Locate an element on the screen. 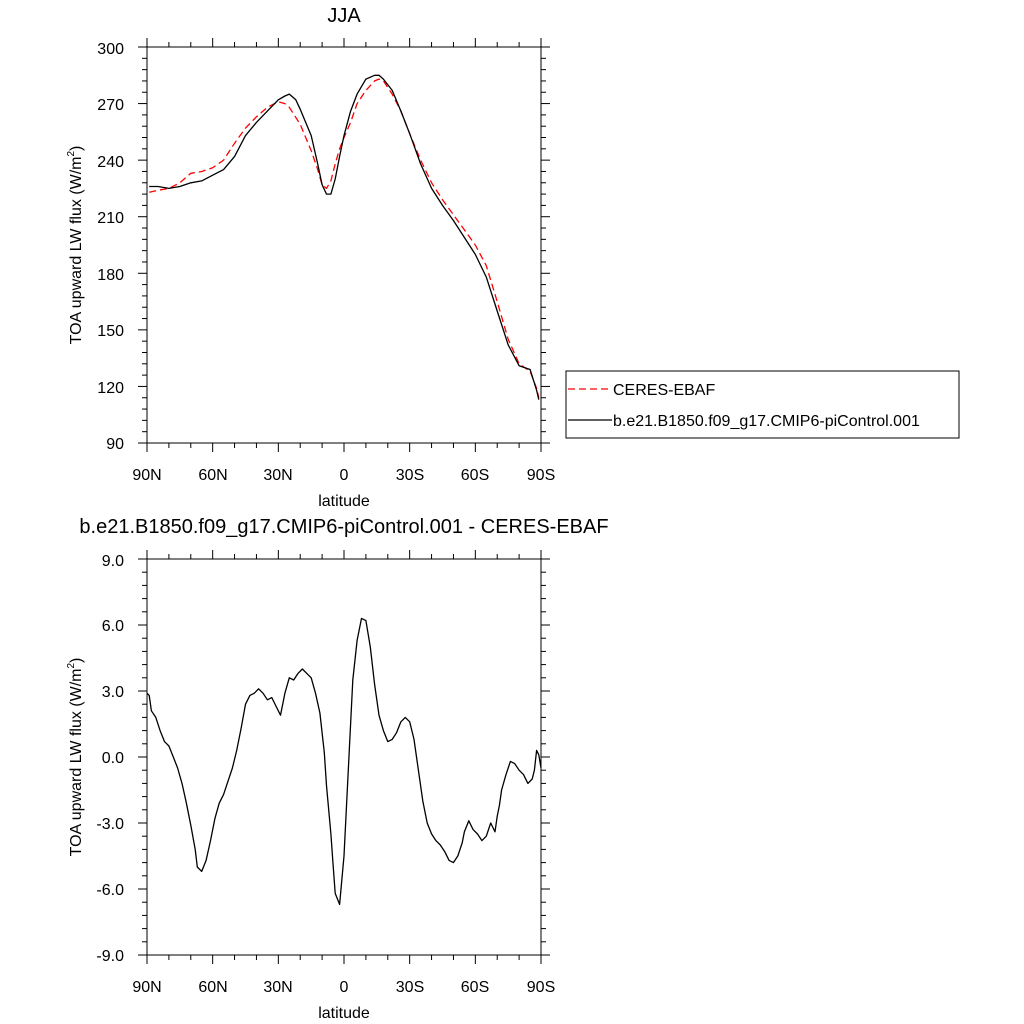 The image size is (1024, 1024). y-tick-label: 0.0 is located at coordinates (113, 758).